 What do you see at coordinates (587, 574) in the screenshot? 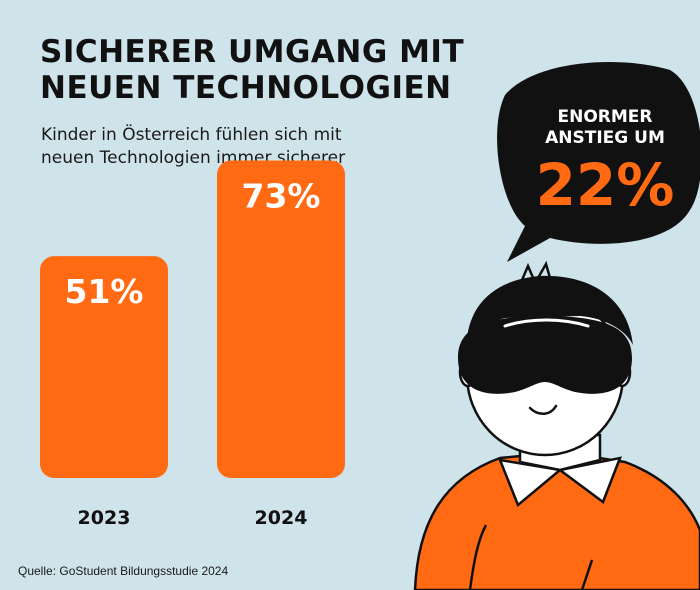
I see `sleeve-line-right` at bounding box center [587, 574].